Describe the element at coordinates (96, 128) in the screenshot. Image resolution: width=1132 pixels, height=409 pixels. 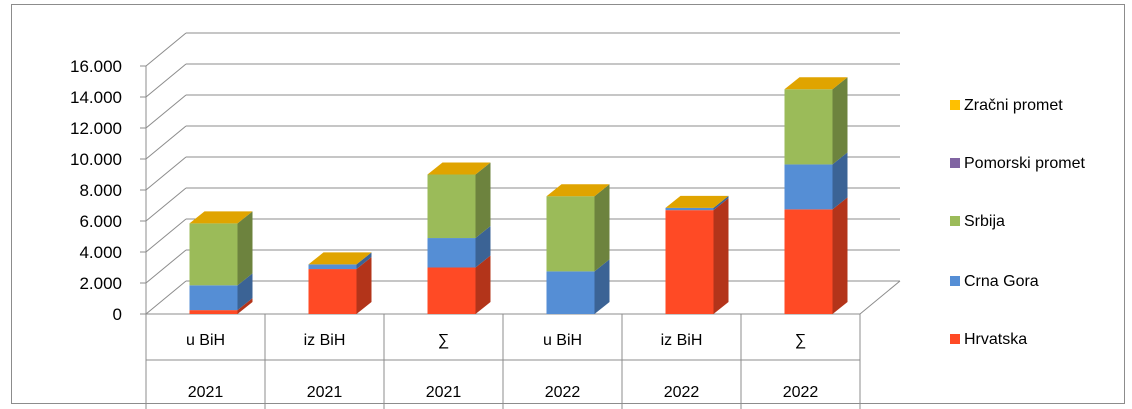
I see `y-tick-label: 12.000` at that location.